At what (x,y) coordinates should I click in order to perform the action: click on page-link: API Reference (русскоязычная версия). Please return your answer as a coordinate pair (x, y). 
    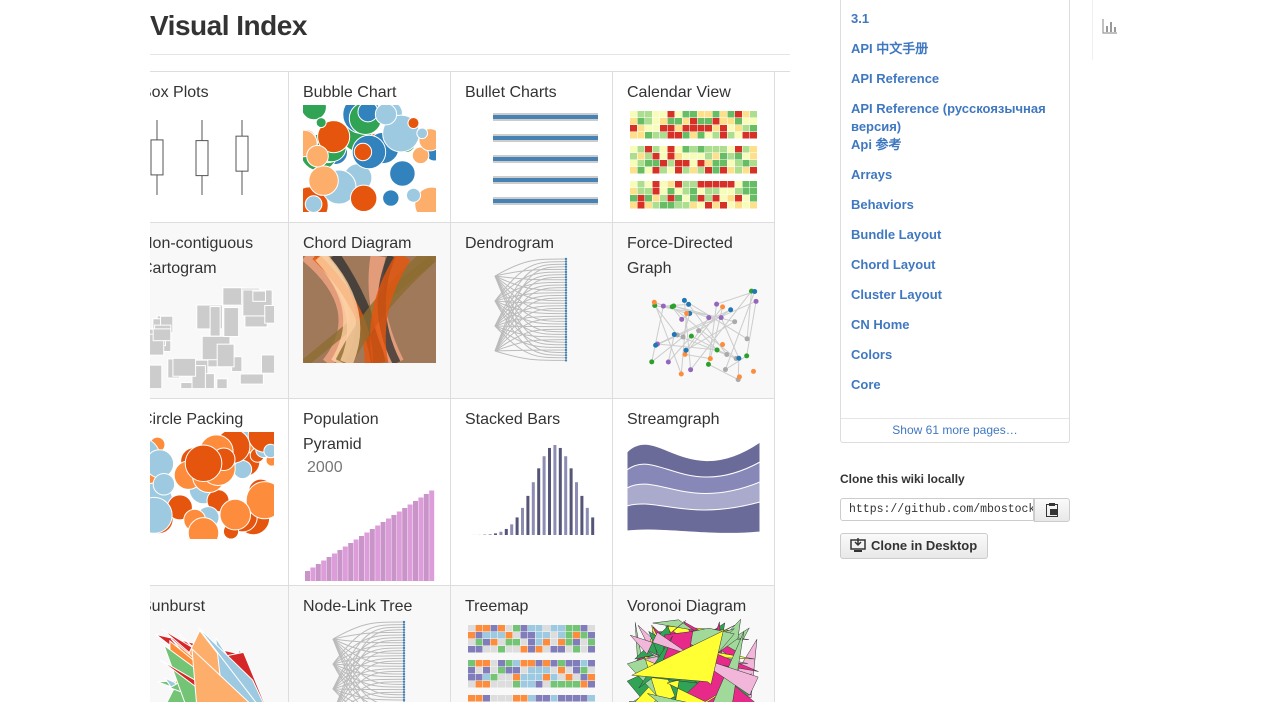
    Looking at the image, I should click on (948, 117).